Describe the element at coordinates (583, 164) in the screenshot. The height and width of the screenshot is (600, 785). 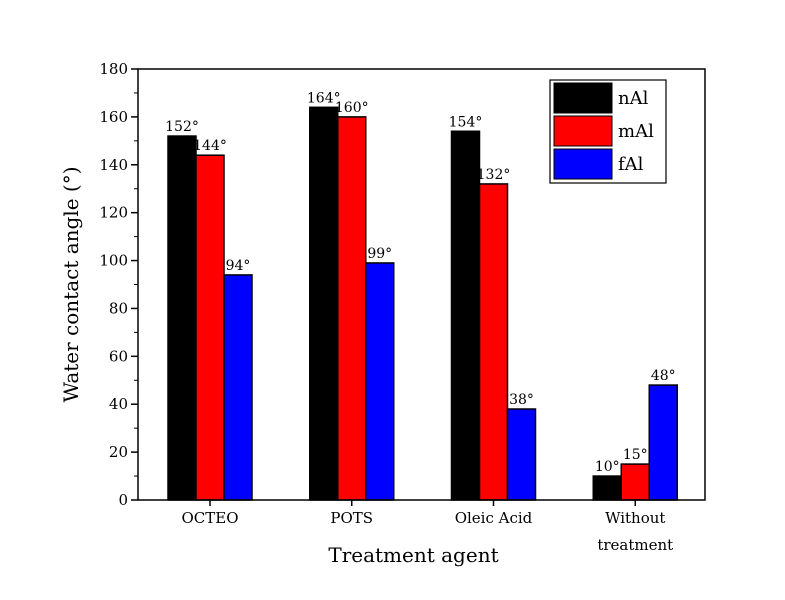
I see `legend-swatch-fAl` at that location.